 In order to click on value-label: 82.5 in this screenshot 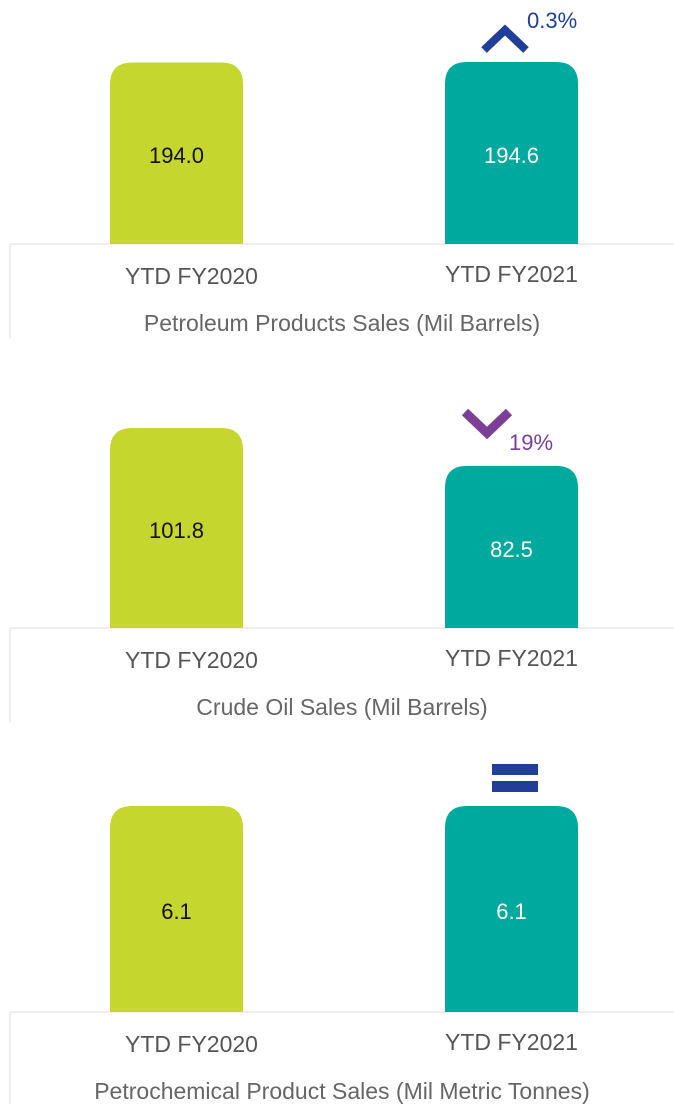, I will do `click(511, 549)`.